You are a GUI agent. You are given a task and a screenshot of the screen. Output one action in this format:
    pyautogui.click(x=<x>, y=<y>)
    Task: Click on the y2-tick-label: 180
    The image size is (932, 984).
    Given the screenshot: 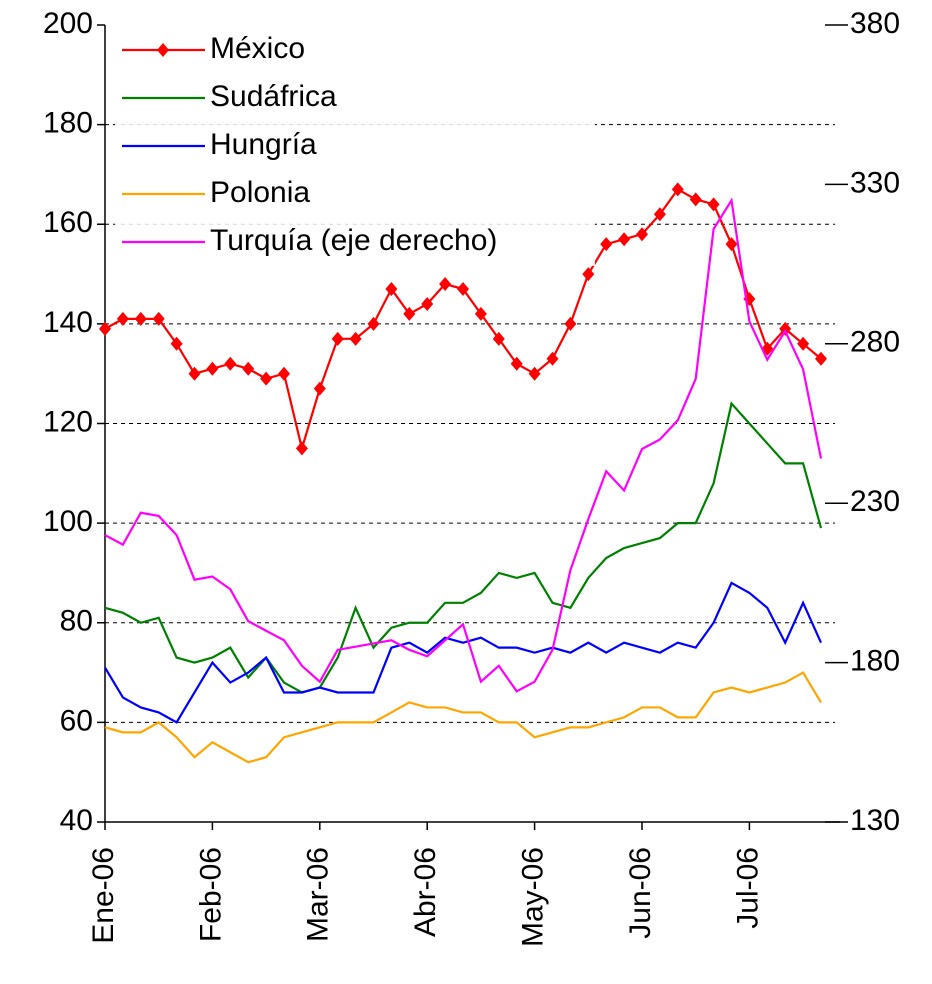 What is the action you would take?
    pyautogui.click(x=875, y=661)
    